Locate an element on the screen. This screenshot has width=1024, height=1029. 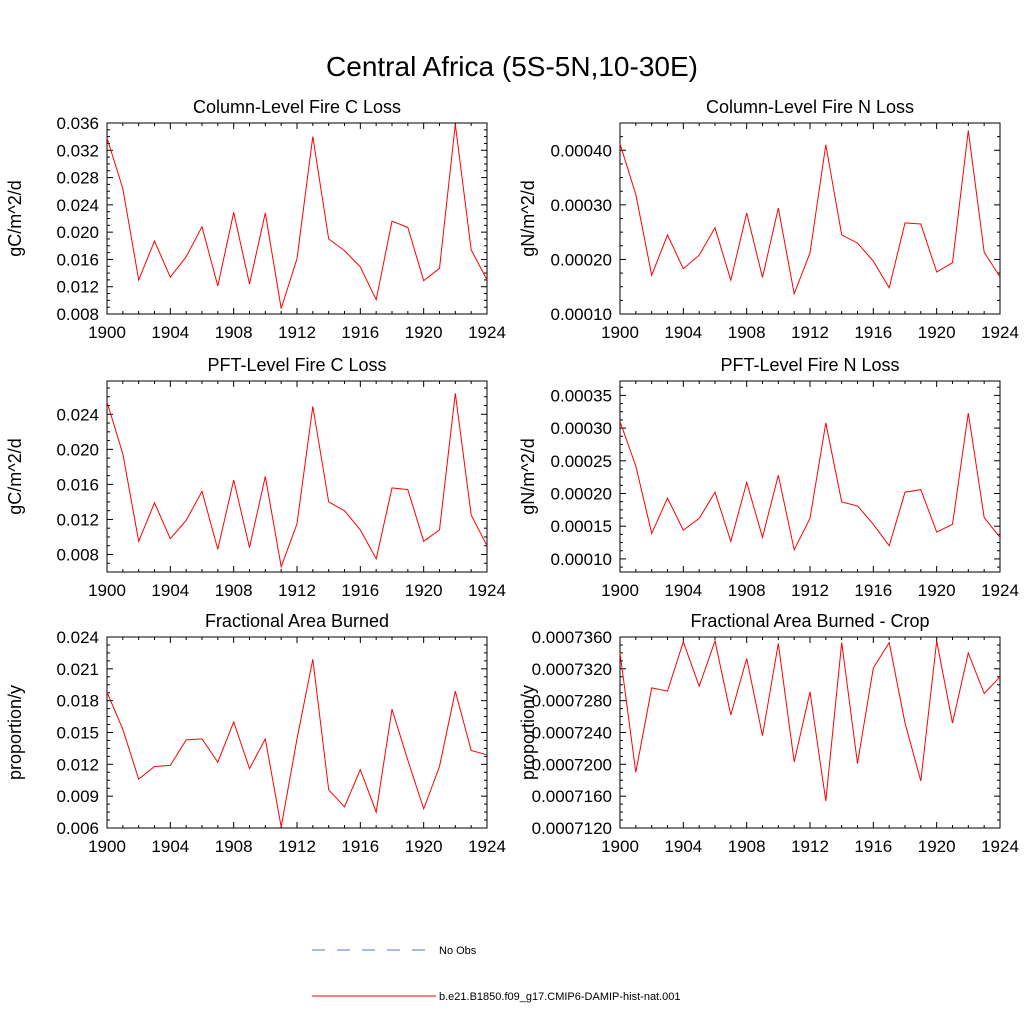
y-tick-label: 0.024 is located at coordinates (77, 637).